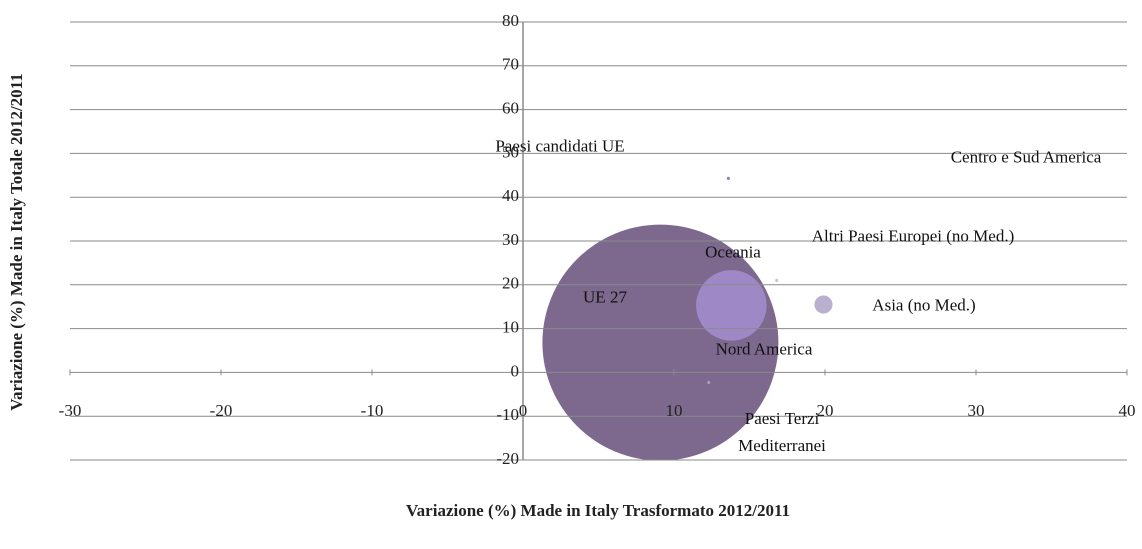  What do you see at coordinates (515, 370) in the screenshot?
I see `y-tick-label: 0` at bounding box center [515, 370].